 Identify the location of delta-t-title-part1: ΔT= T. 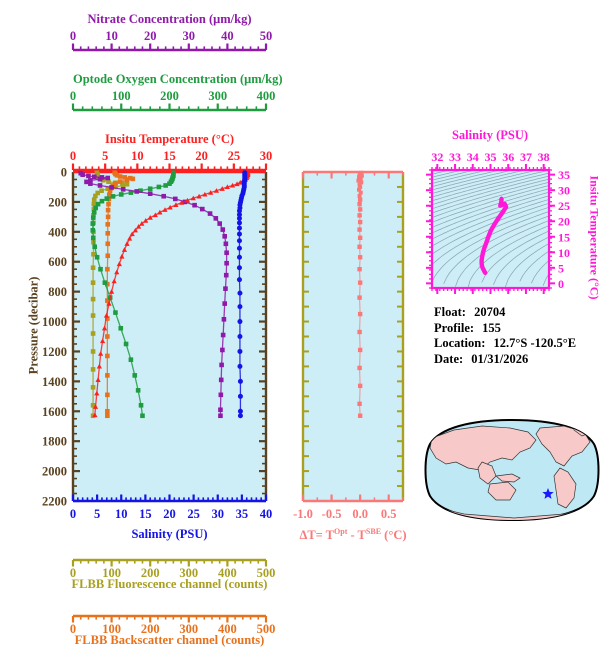
(317, 535).